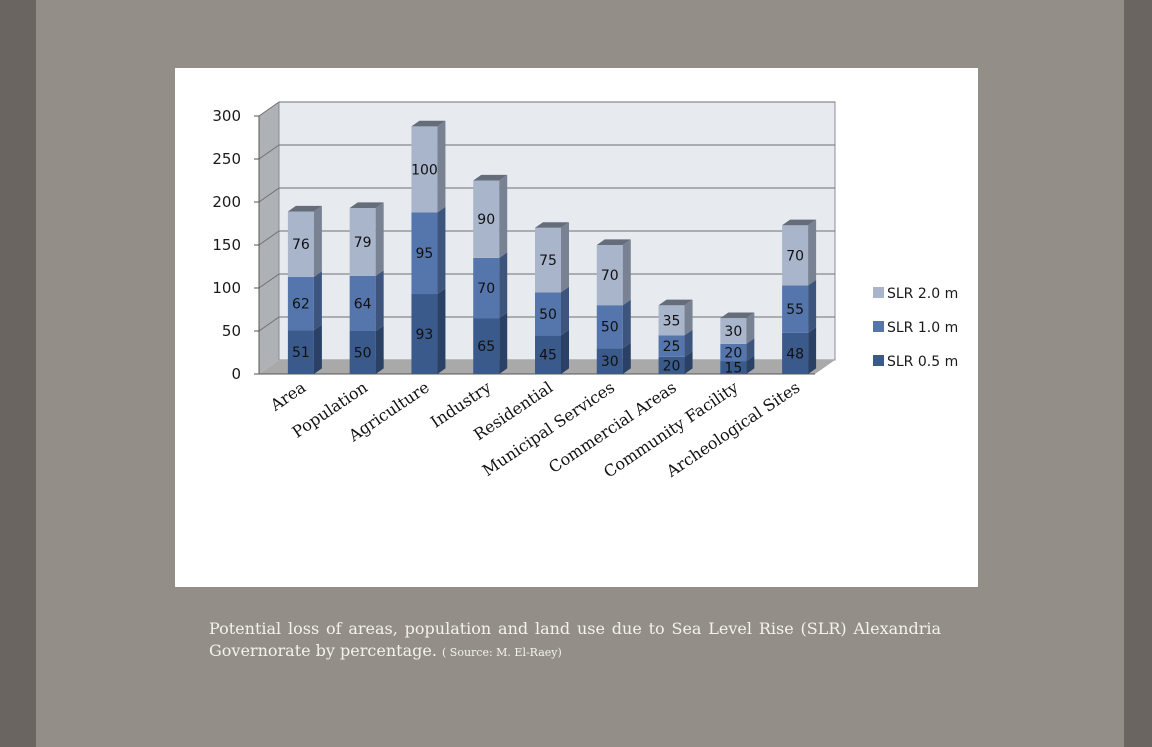  I want to click on y-tick-label: 200, so click(226, 202).